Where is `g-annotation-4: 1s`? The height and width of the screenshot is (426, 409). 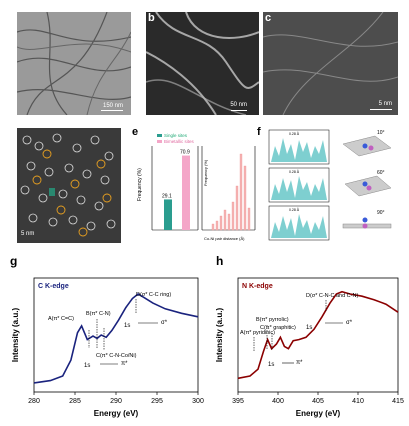
g-annotation-4: 1s is located at coordinates (87, 366).